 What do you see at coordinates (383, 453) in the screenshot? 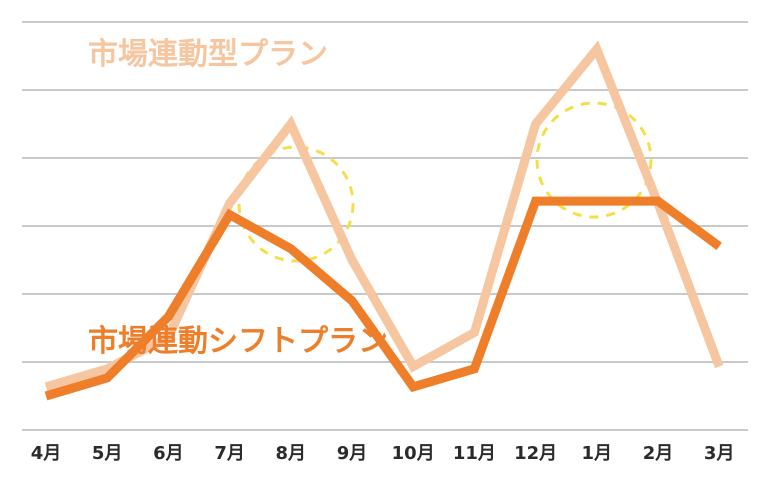
I see `x-axis-tick-labels: 4月 5月 6月 7月 8月 9月 10月 11月 12月 1月 2月 3月` at bounding box center [383, 453].